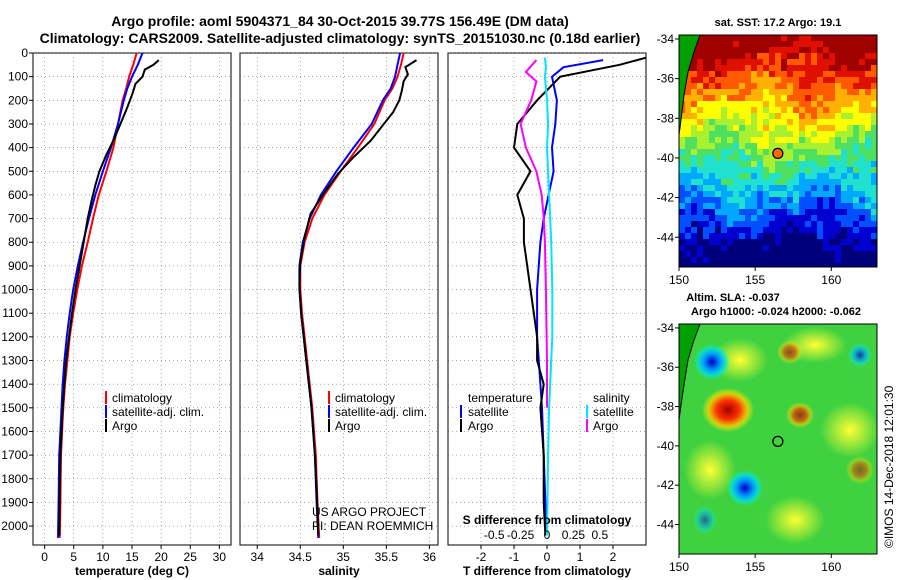  What do you see at coordinates (611, 398) in the screenshot?
I see `legend-salinity-title: salinity` at bounding box center [611, 398].